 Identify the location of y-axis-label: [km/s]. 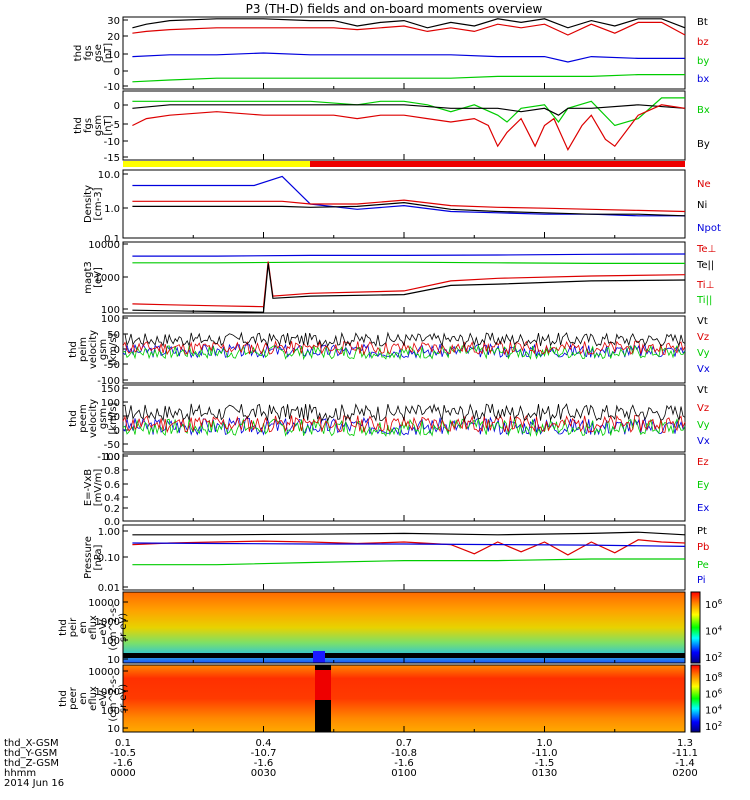
(113, 349).